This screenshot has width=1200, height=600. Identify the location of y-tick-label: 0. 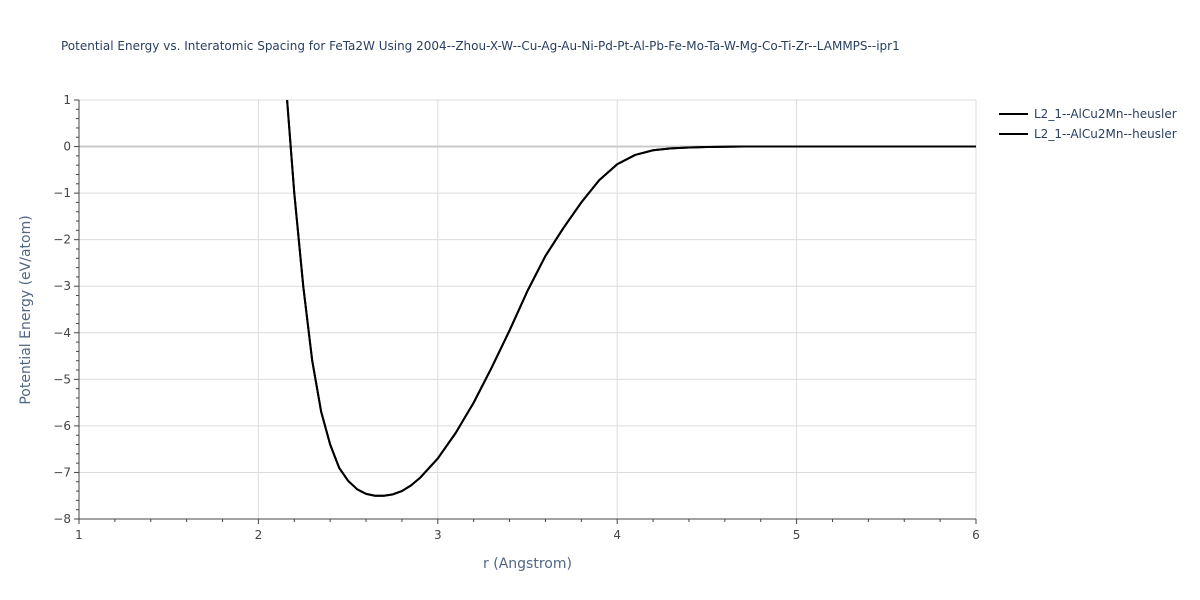
(67, 147).